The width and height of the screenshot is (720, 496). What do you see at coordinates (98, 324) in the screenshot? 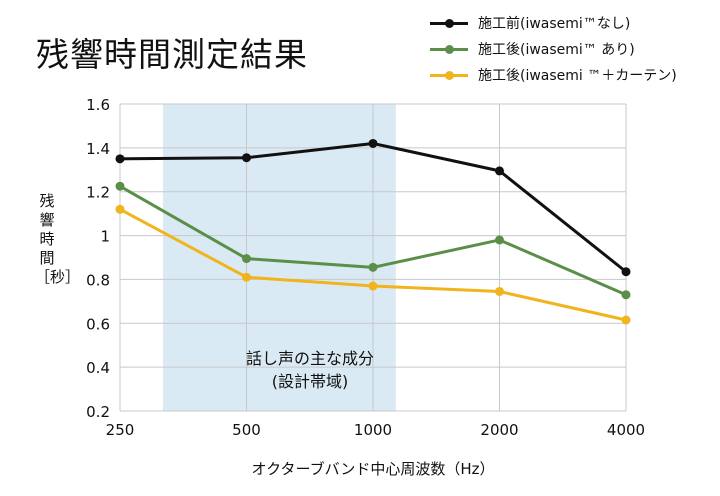
I see `y-tick-label: 0.6` at bounding box center [98, 324].